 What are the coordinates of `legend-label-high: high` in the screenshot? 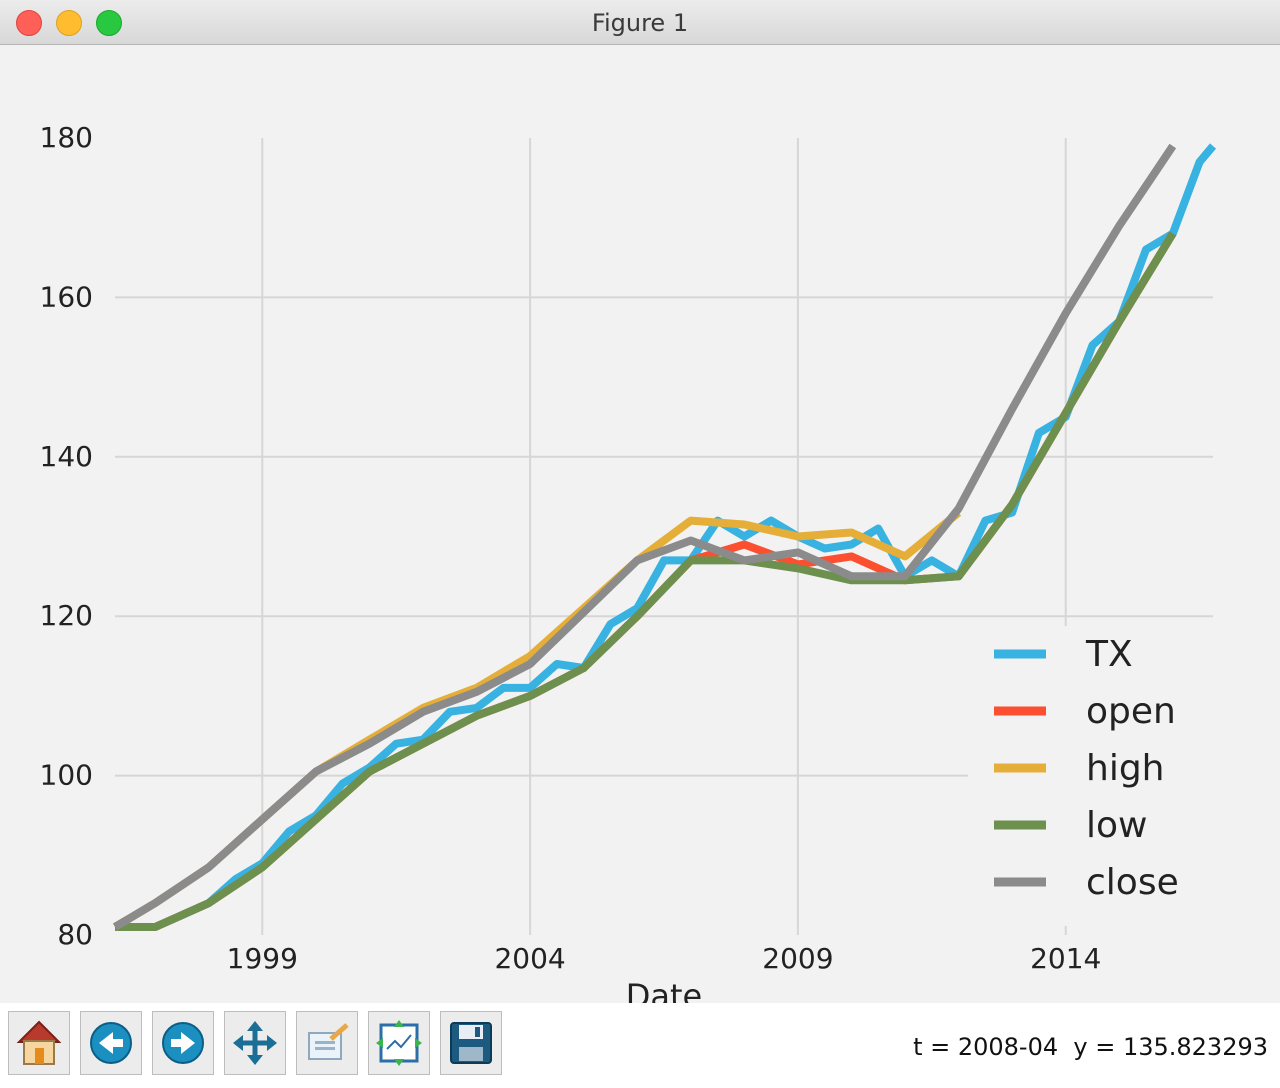 It's located at (1125, 768).